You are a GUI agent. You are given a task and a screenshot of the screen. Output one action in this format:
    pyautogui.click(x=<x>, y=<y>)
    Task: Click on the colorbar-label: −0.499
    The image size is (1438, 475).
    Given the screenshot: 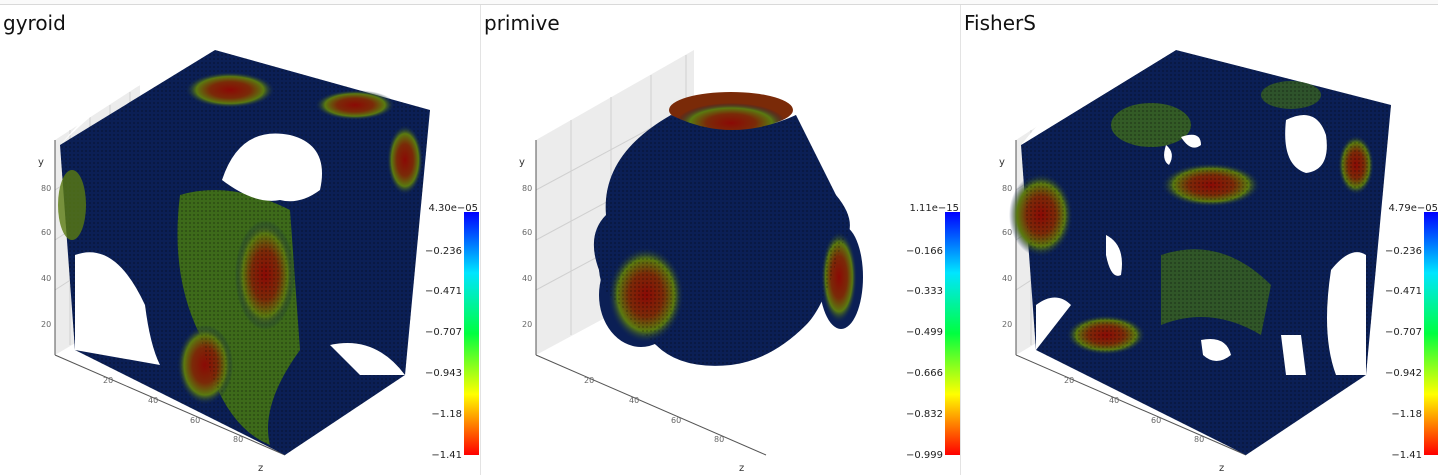 What is the action you would take?
    pyautogui.click(x=924, y=332)
    